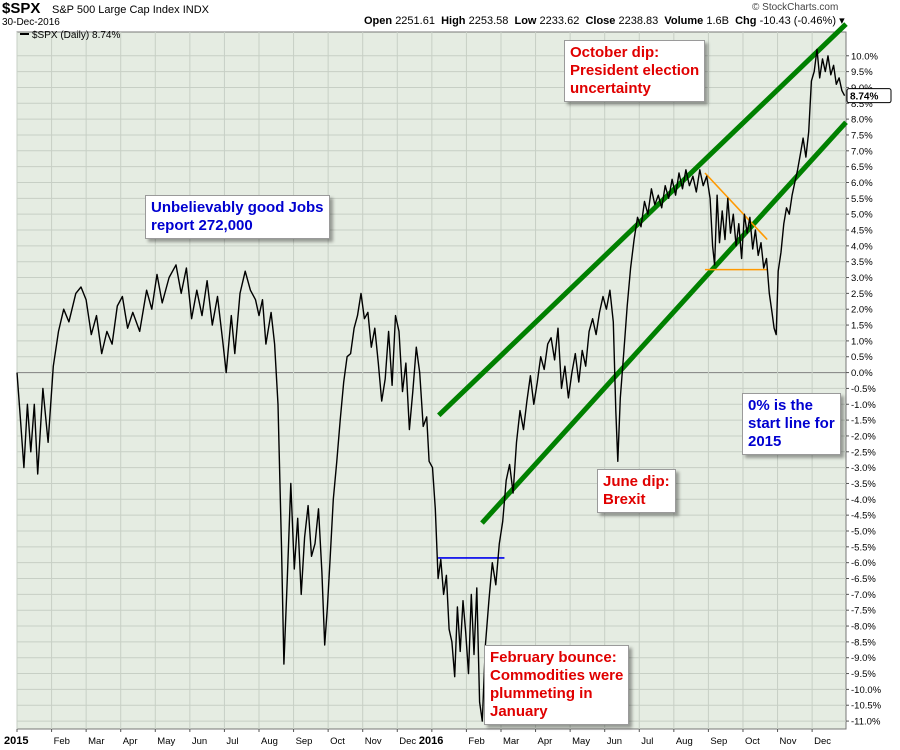 Image resolution: width=900 pixels, height=750 pixels. Describe the element at coordinates (862, 262) in the screenshot. I see `y-tick-label: 3.5%` at that location.